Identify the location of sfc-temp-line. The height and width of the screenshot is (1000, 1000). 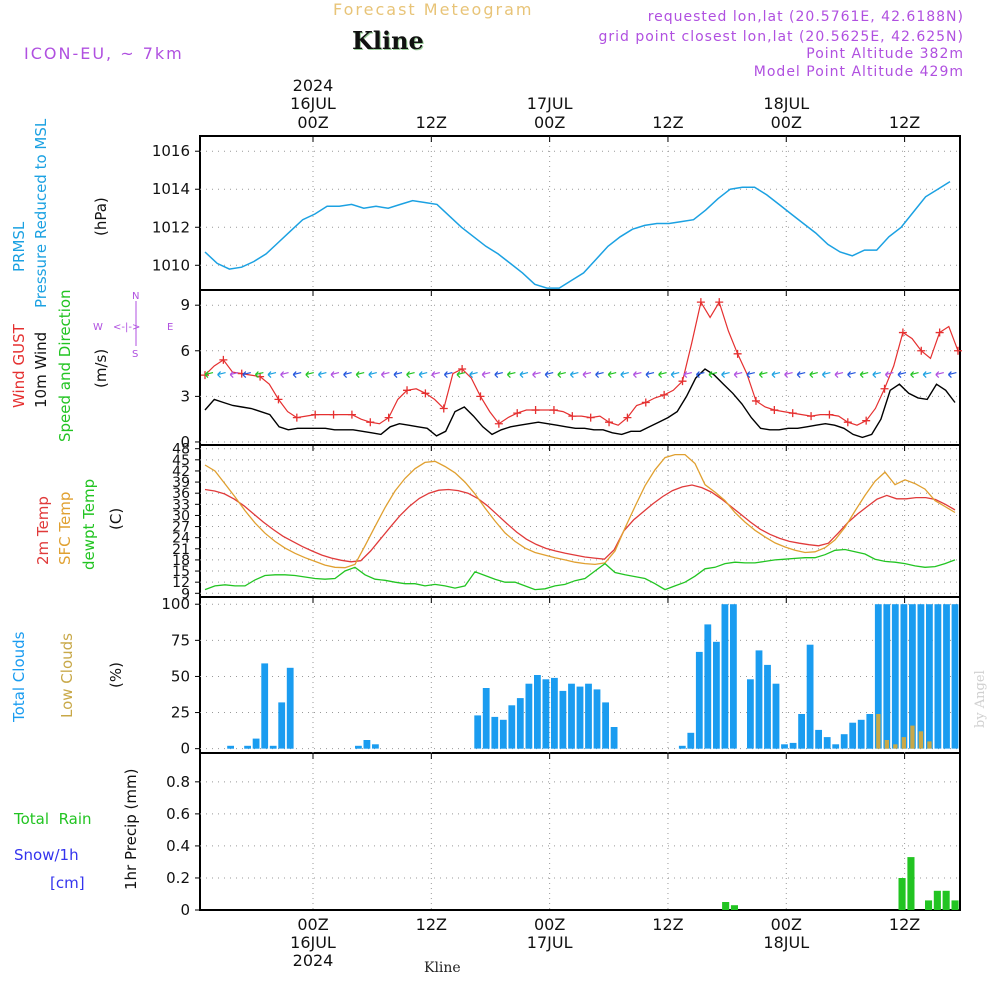
(580, 511).